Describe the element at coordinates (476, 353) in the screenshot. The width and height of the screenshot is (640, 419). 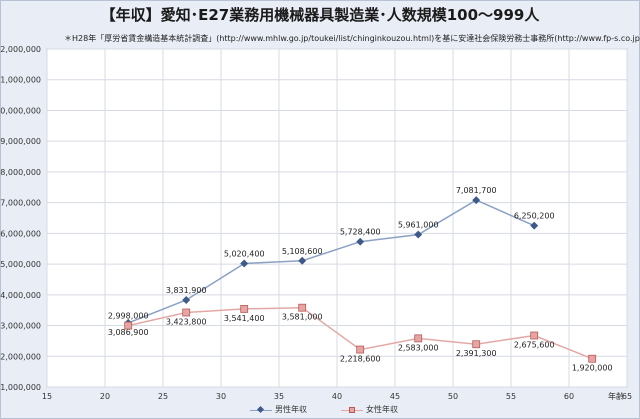
I see `data-label-female: 2,391,300` at that location.